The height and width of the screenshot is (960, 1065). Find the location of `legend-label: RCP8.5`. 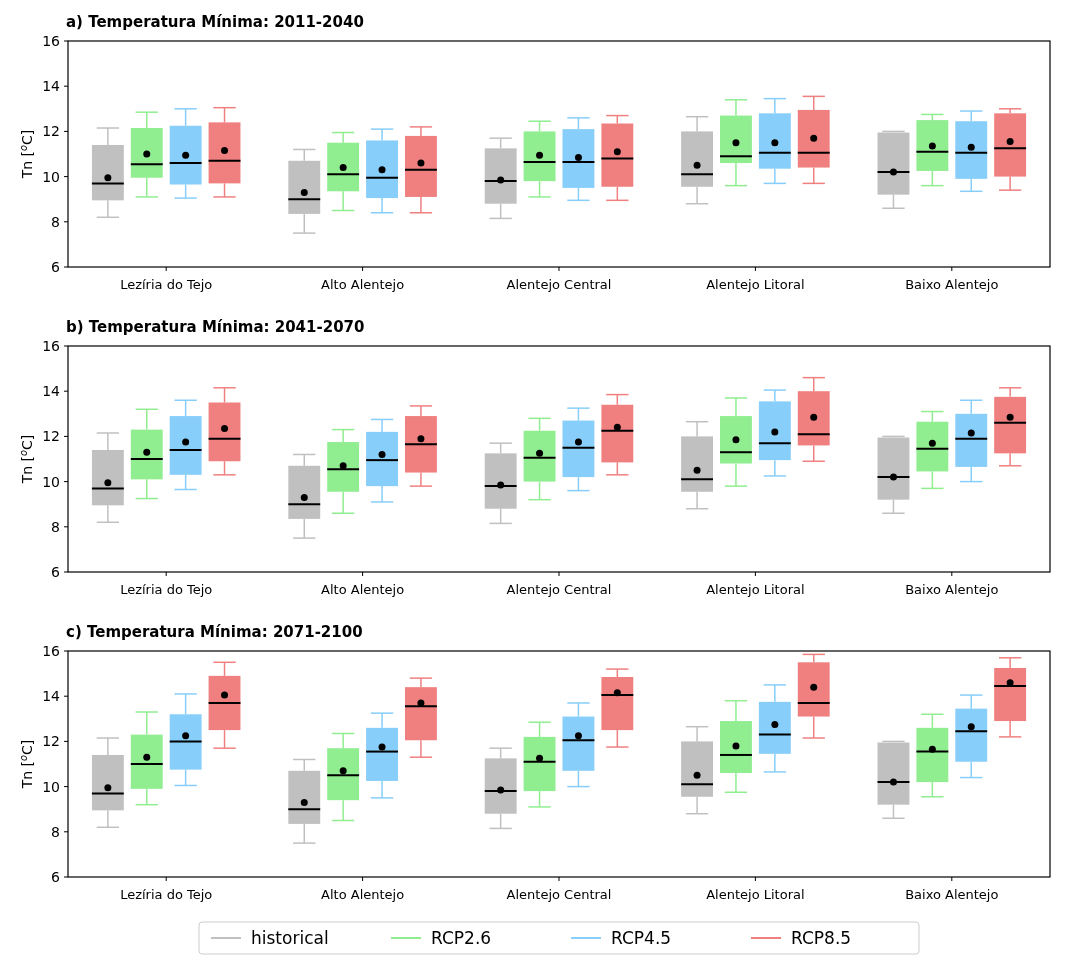

legend-label: RCP8.5 is located at coordinates (821, 938).